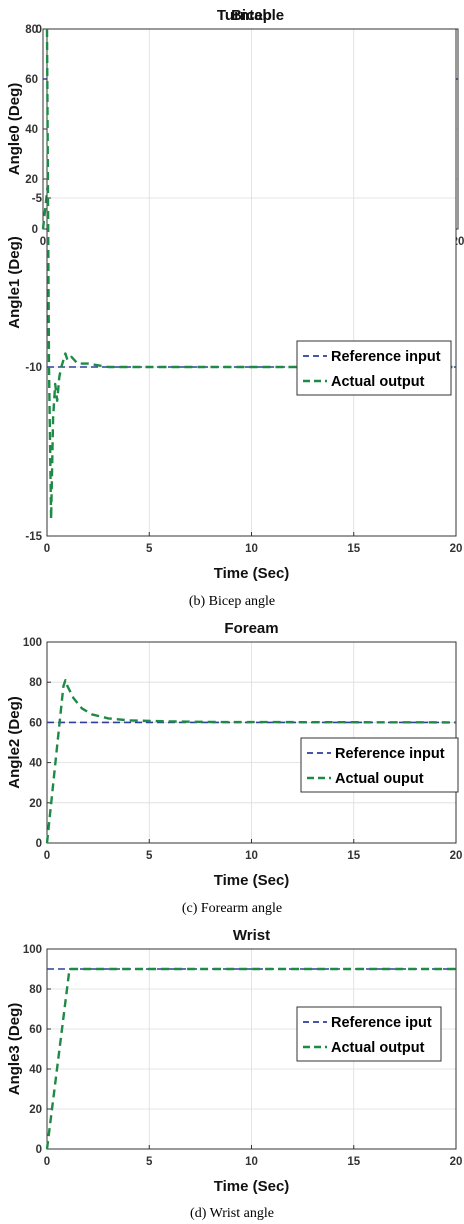 The height and width of the screenshot is (1224, 464). I want to click on y-axis-label: Angle3 (Deg), so click(14, 1049).